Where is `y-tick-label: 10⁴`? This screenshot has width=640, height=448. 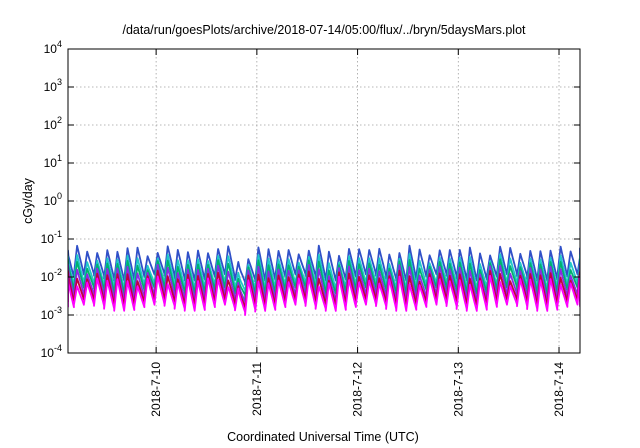 y-tick-label: 10⁴ is located at coordinates (53, 47).